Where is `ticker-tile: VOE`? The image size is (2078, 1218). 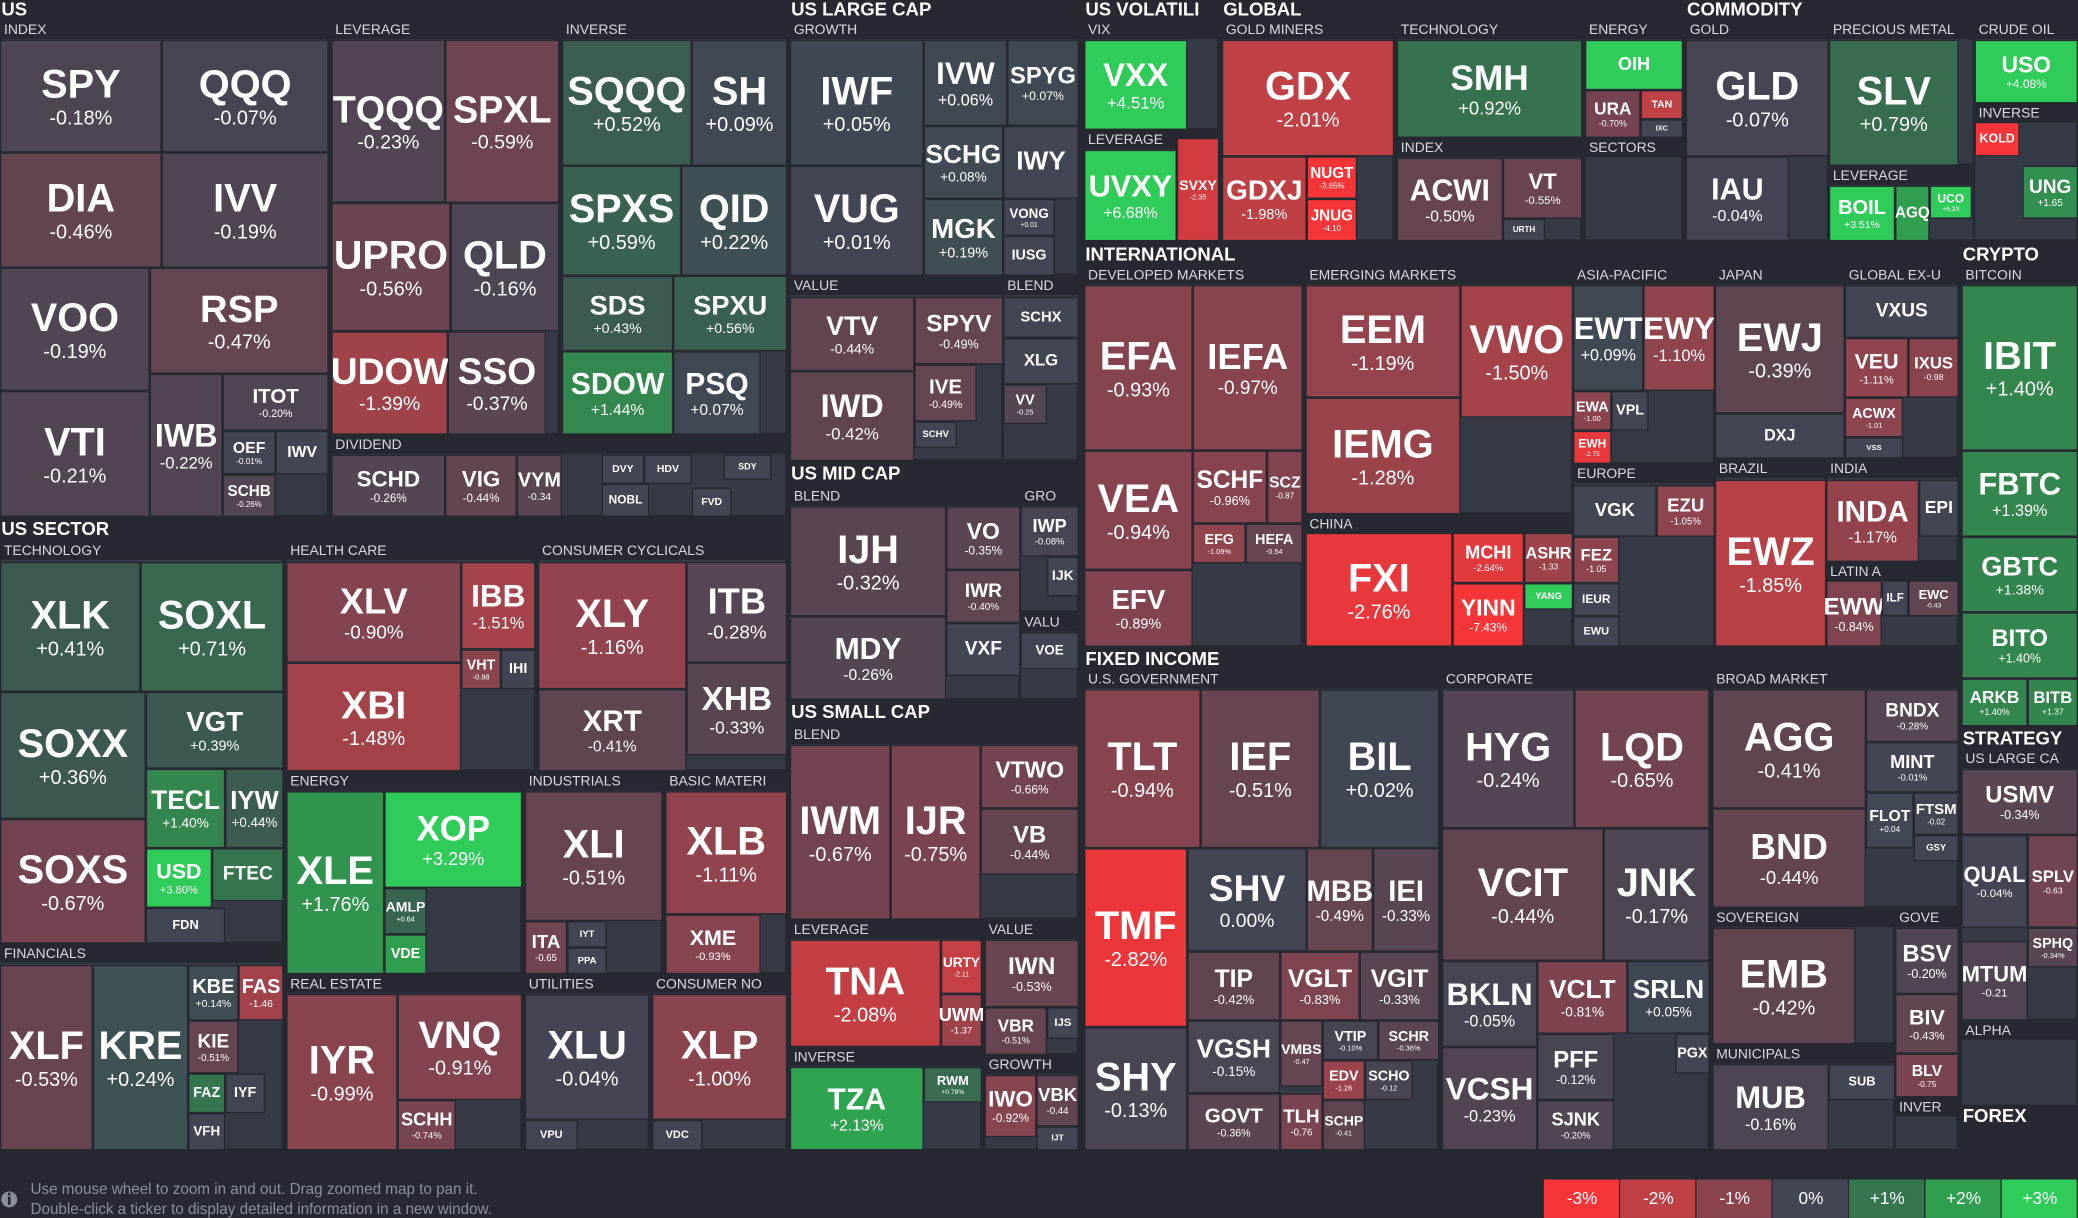
ticker-tile: VOE is located at coordinates (1049, 651).